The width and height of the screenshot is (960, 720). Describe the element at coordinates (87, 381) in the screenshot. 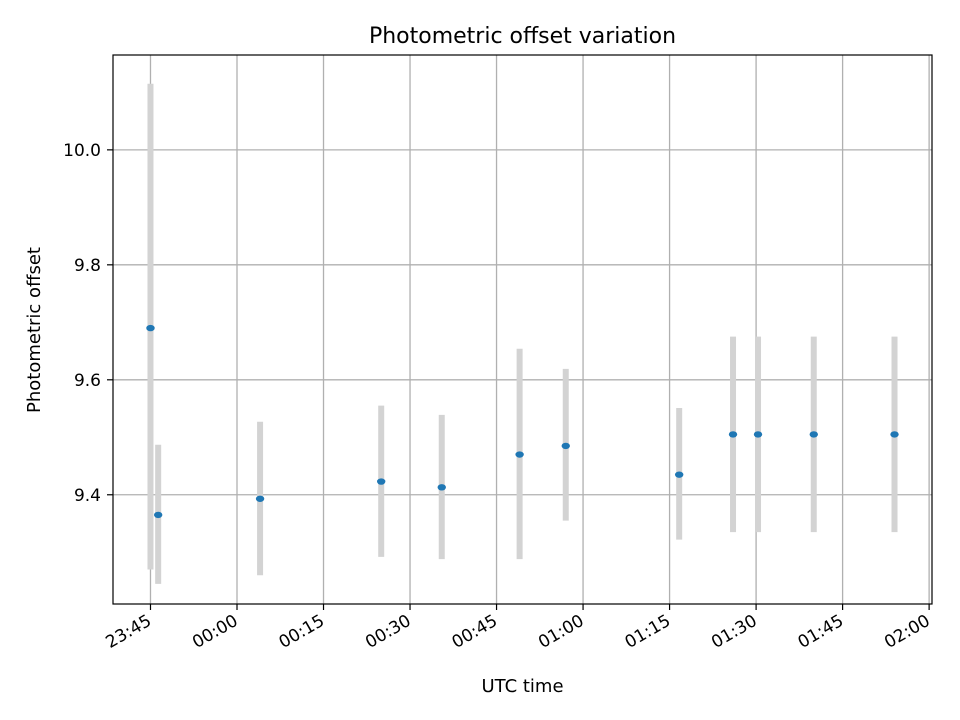

I see `y-tick-label: 9.6` at that location.